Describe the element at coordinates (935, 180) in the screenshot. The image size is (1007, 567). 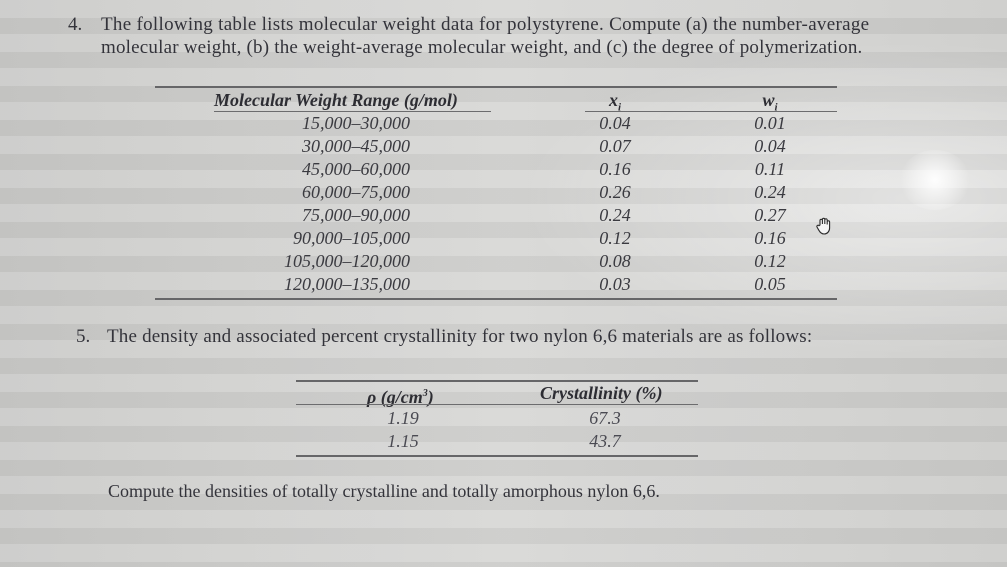
I see `screen-glare` at that location.